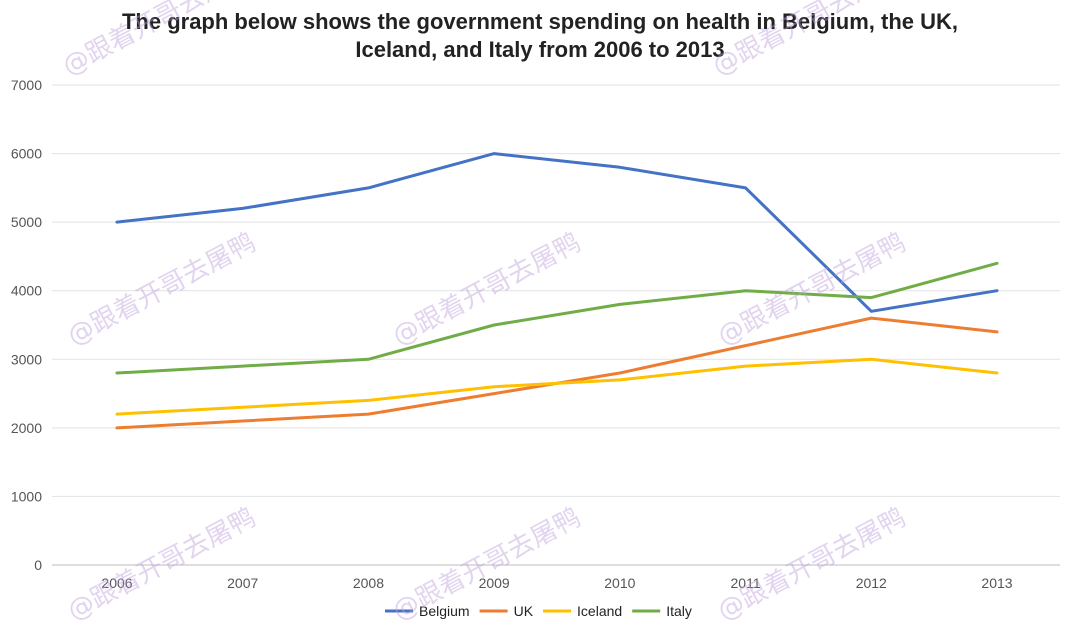 This screenshot has height=638, width=1080. I want to click on y-tick-label: 4000, so click(26, 291).